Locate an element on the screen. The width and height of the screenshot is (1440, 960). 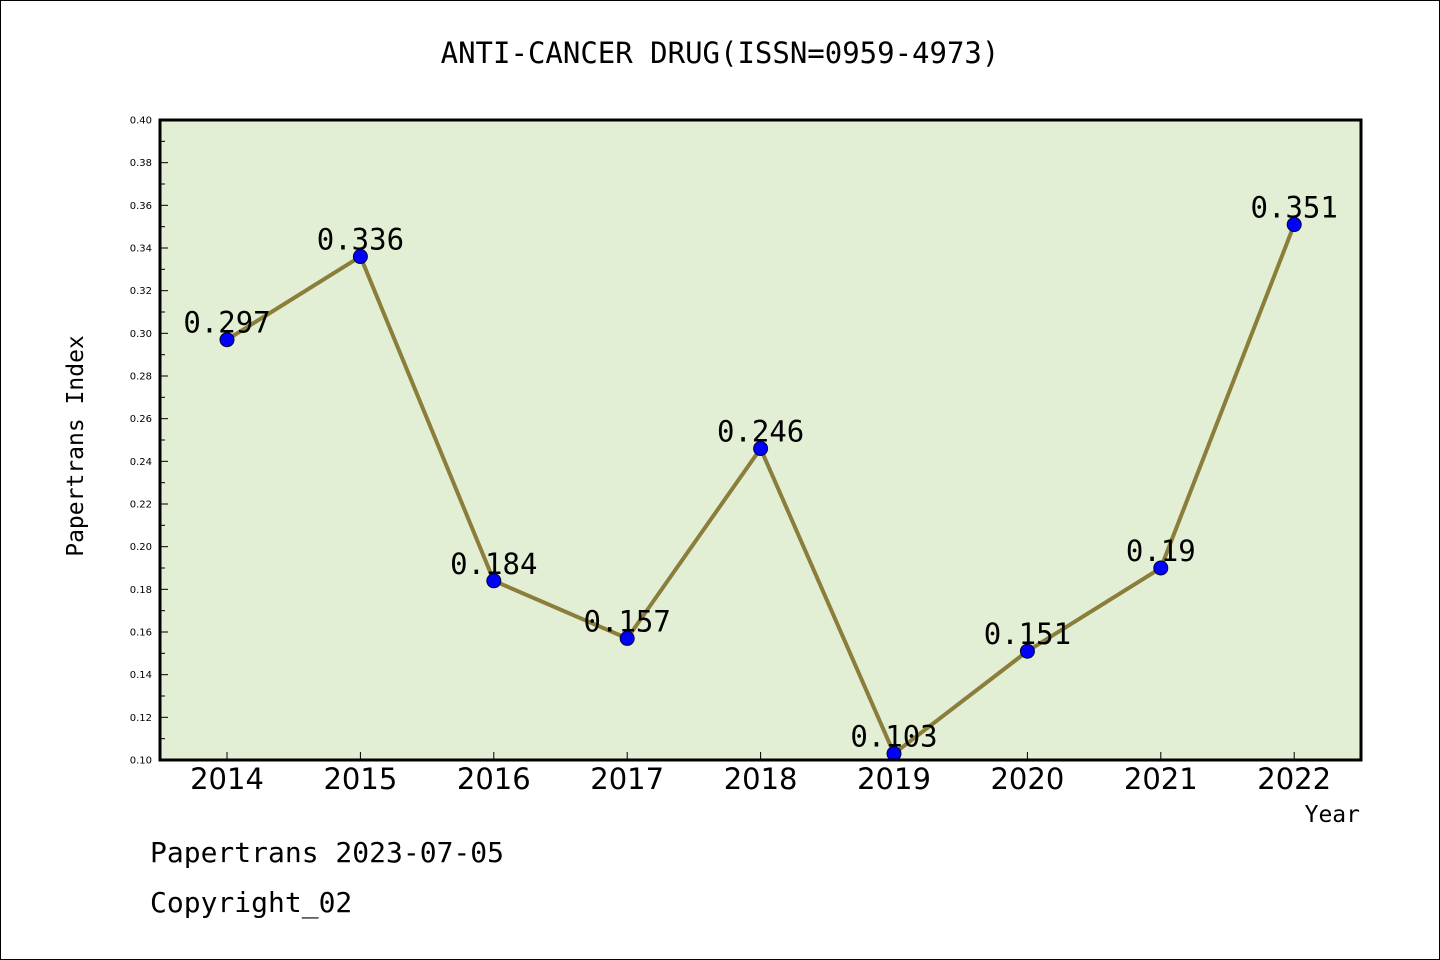
footer-copyright: Copyright_02 is located at coordinates (251, 902).